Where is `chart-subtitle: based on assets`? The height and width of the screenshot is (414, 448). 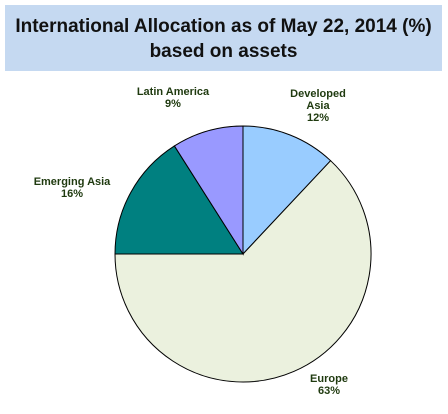 chart-subtitle: based on assets is located at coordinates (223, 51).